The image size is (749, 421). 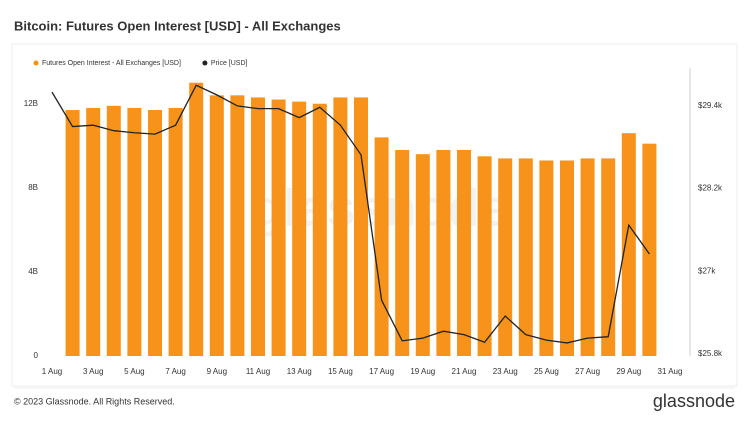 What do you see at coordinates (710, 353) in the screenshot?
I see `y2-tick-label: $25.8k` at bounding box center [710, 353].